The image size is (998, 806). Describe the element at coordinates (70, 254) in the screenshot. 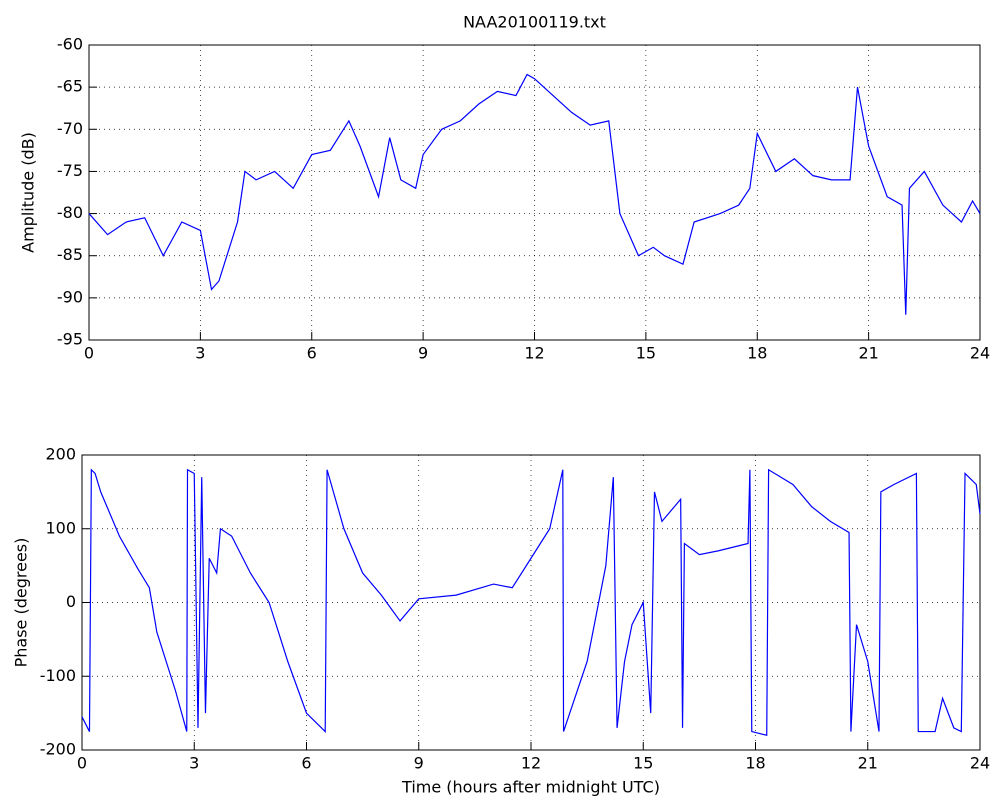

I see `y-tick-label: -85` at that location.